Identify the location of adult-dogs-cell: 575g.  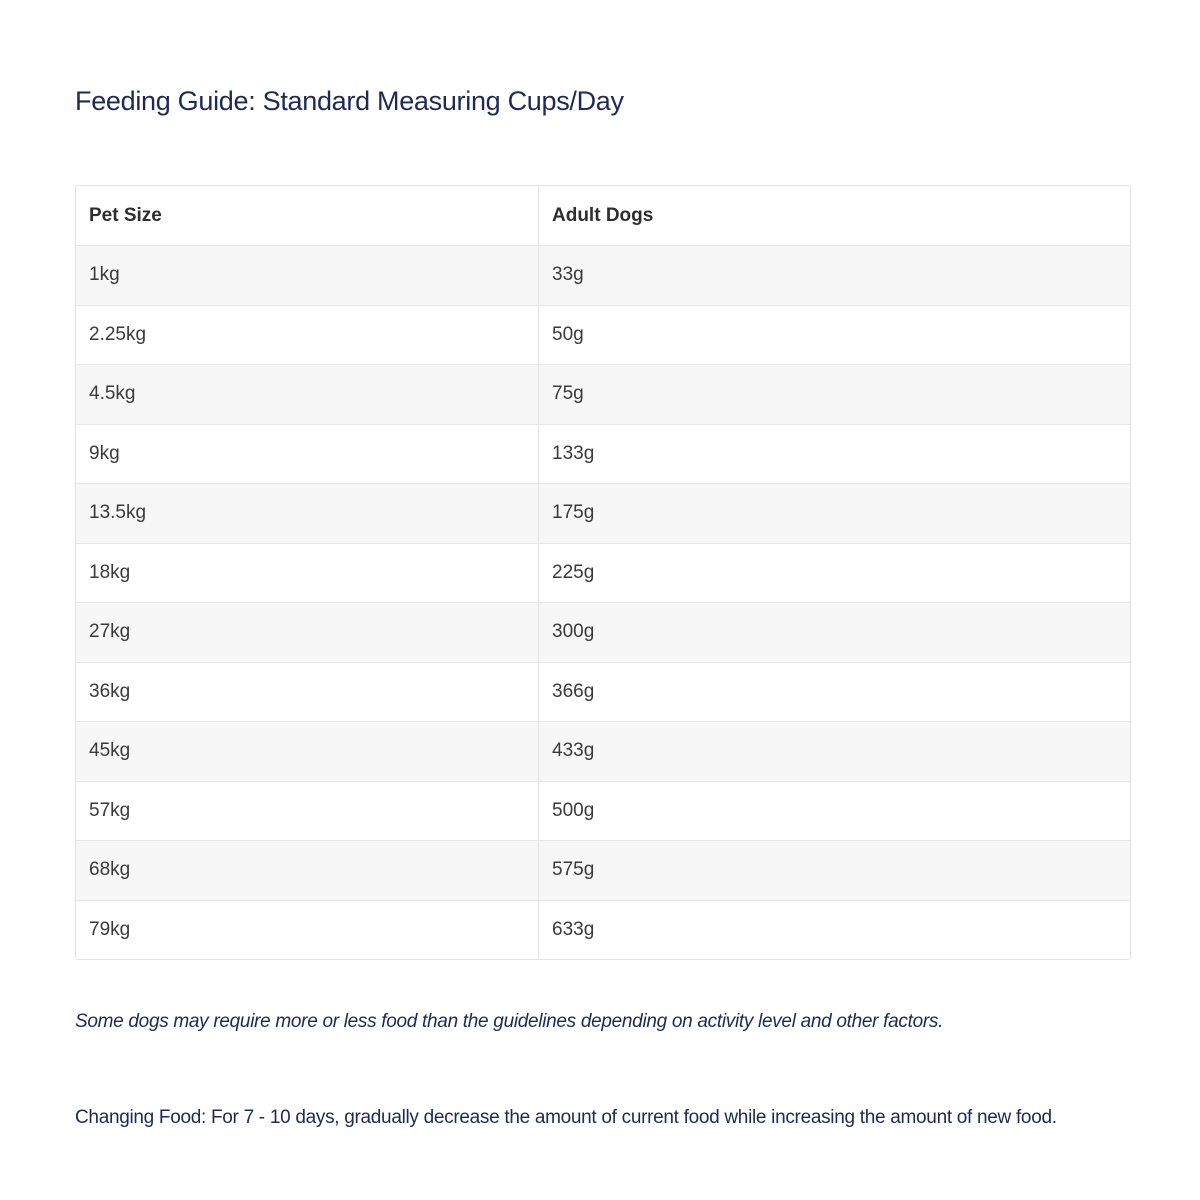
(573, 870).